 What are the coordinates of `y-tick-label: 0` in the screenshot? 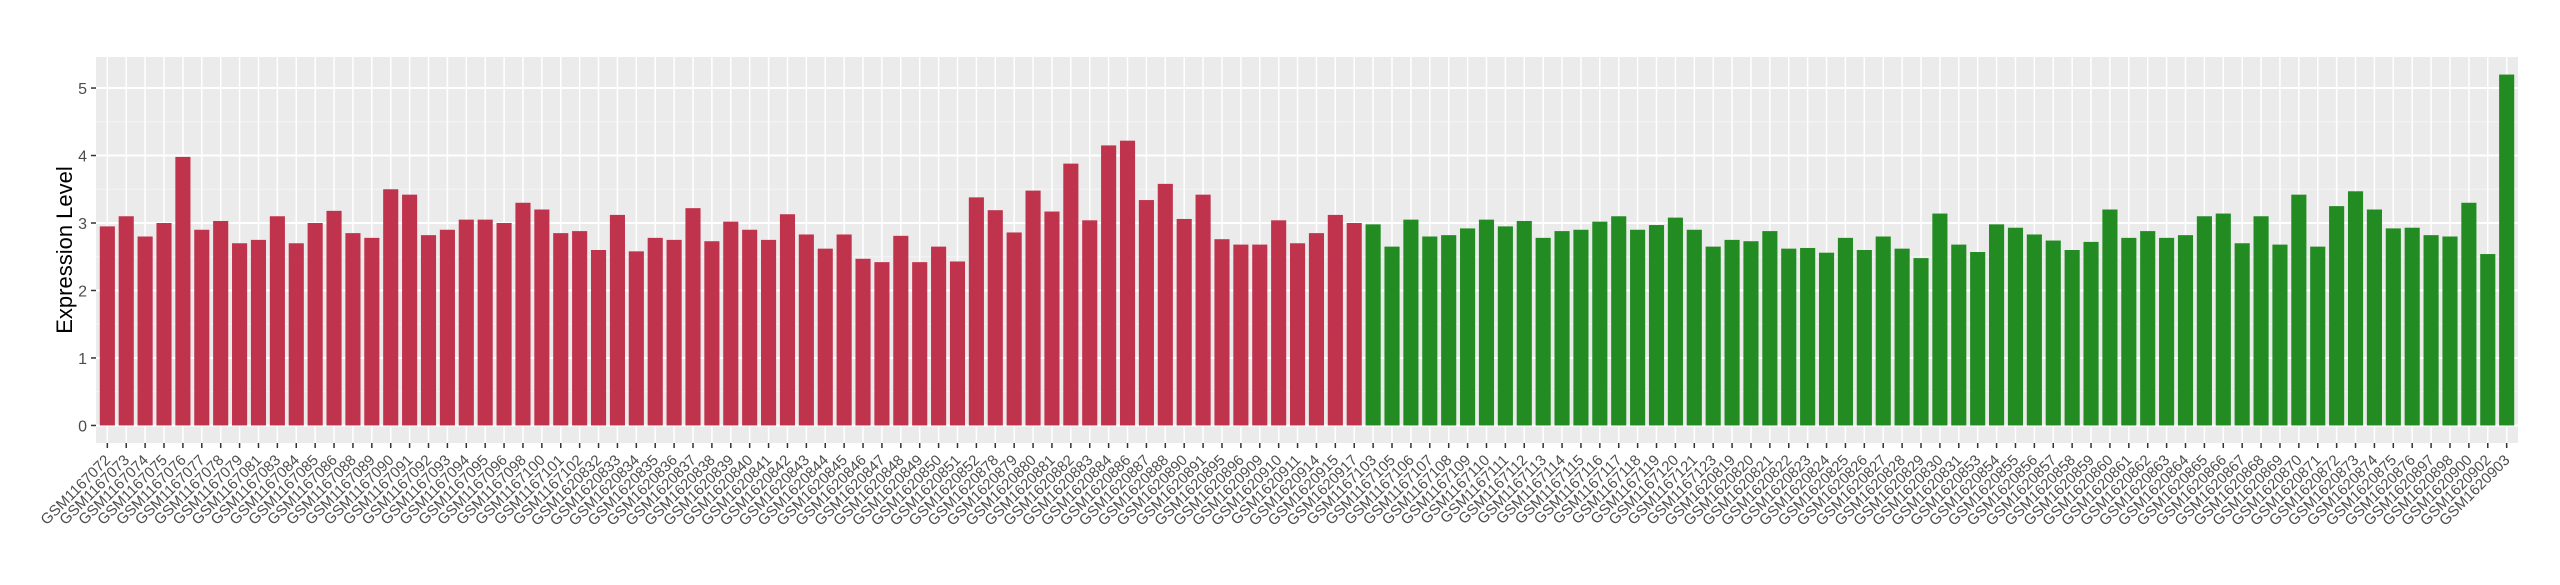 It's located at (82, 426).